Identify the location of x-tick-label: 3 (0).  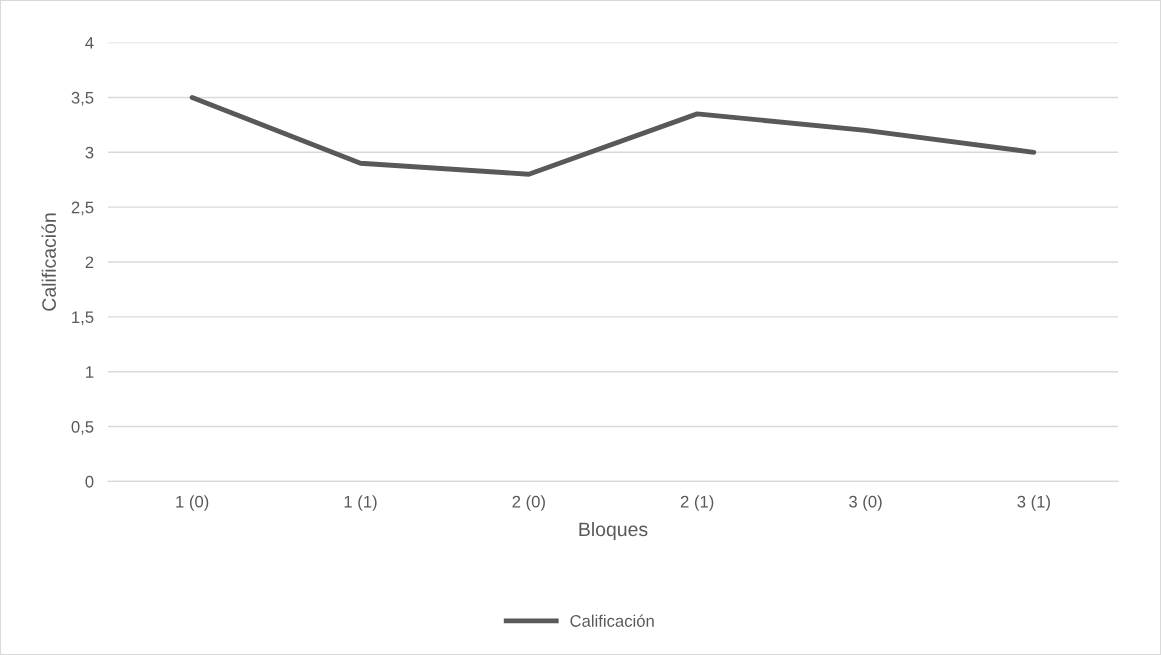
(865, 503).